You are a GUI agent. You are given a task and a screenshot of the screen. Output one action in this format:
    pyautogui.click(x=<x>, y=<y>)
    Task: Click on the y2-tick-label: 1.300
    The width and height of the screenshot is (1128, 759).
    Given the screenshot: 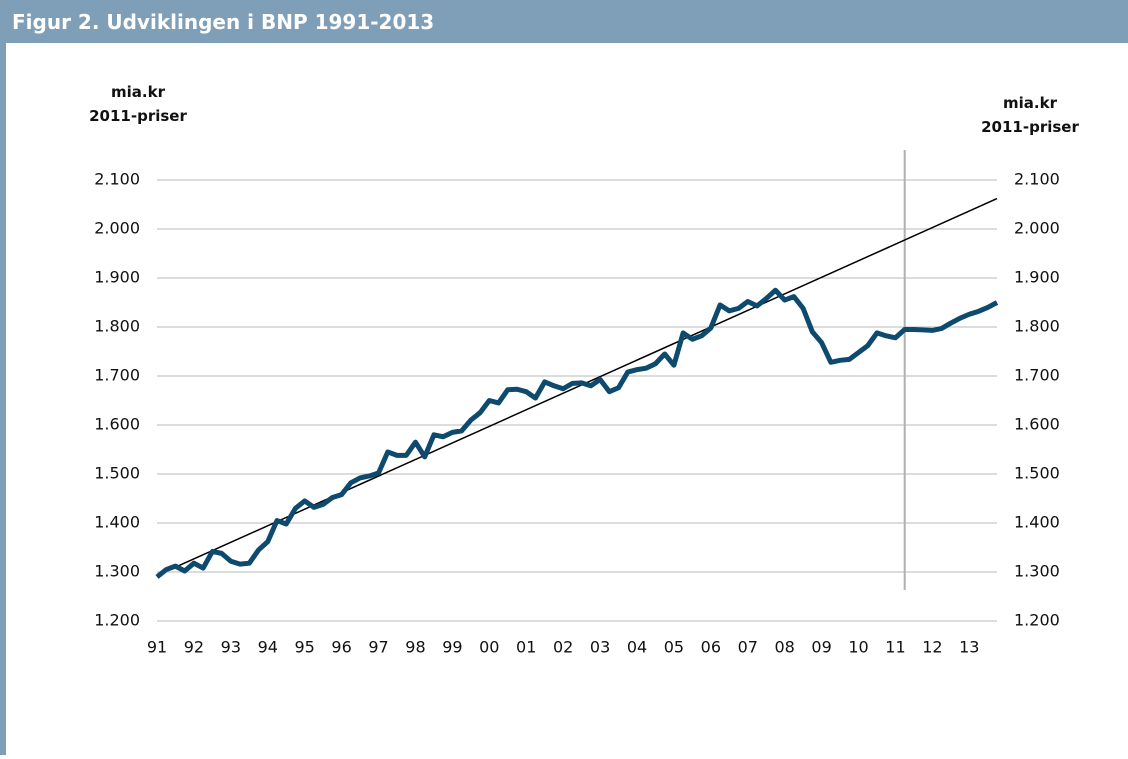 What is the action you would take?
    pyautogui.click(x=1037, y=571)
    